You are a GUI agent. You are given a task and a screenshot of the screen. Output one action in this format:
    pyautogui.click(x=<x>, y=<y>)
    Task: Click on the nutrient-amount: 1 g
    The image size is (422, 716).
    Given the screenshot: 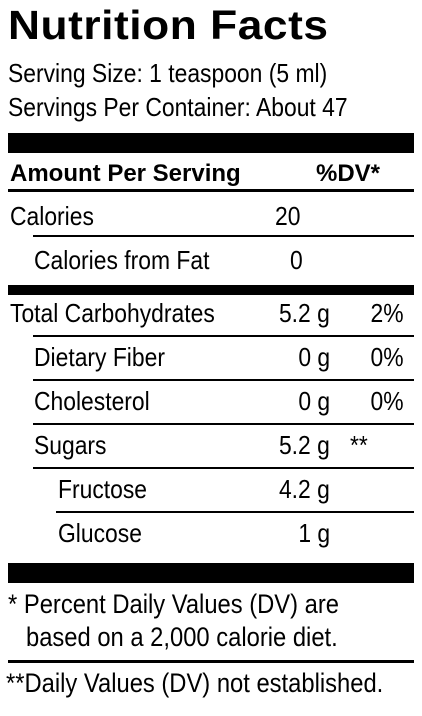 What is the action you would take?
    pyautogui.click(x=314, y=533)
    